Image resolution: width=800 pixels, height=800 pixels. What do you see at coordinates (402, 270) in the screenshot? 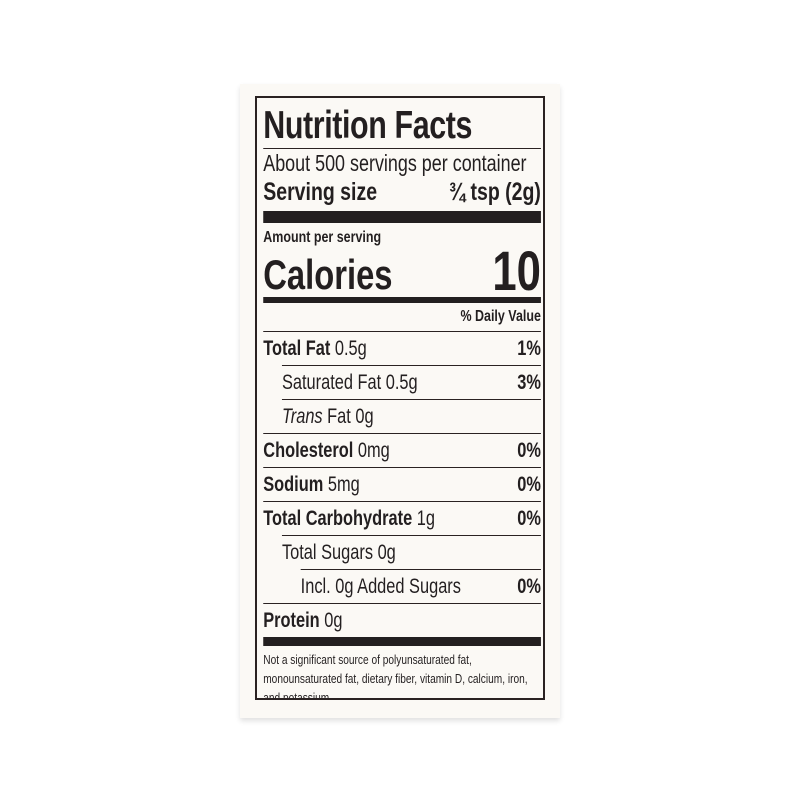
I see `calories-row: Calories 10` at bounding box center [402, 270].